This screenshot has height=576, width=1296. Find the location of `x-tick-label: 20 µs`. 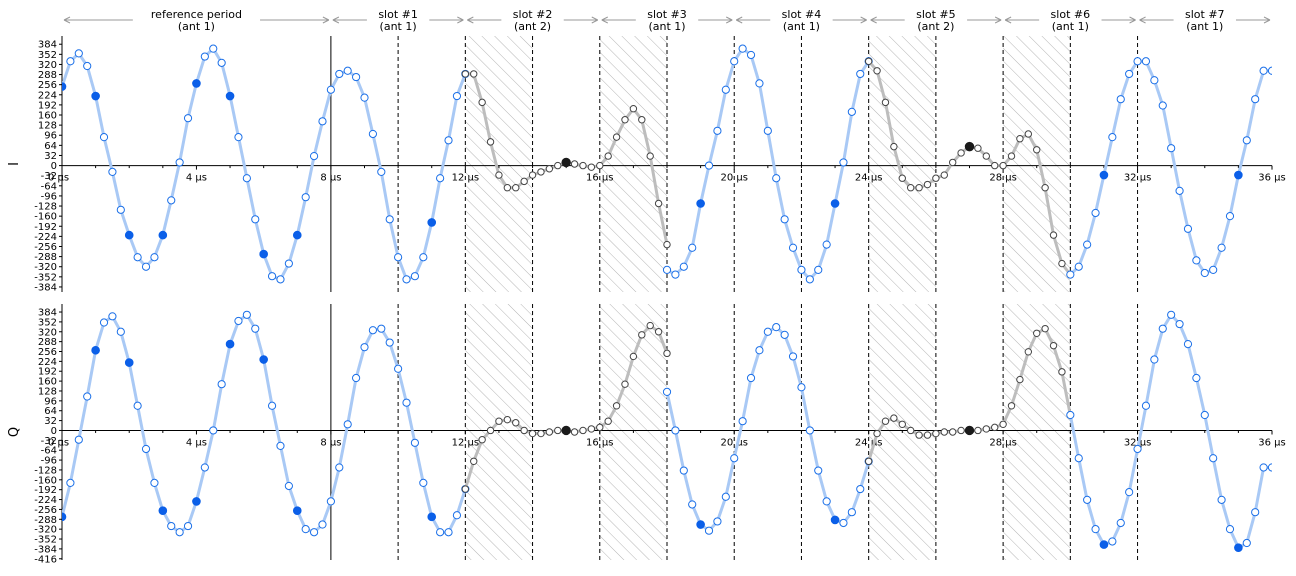

x-tick-label: 20 µs is located at coordinates (733, 178).